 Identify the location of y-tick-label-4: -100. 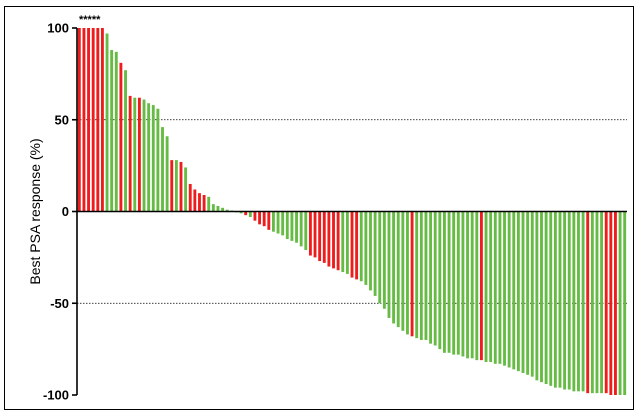
(56, 395).